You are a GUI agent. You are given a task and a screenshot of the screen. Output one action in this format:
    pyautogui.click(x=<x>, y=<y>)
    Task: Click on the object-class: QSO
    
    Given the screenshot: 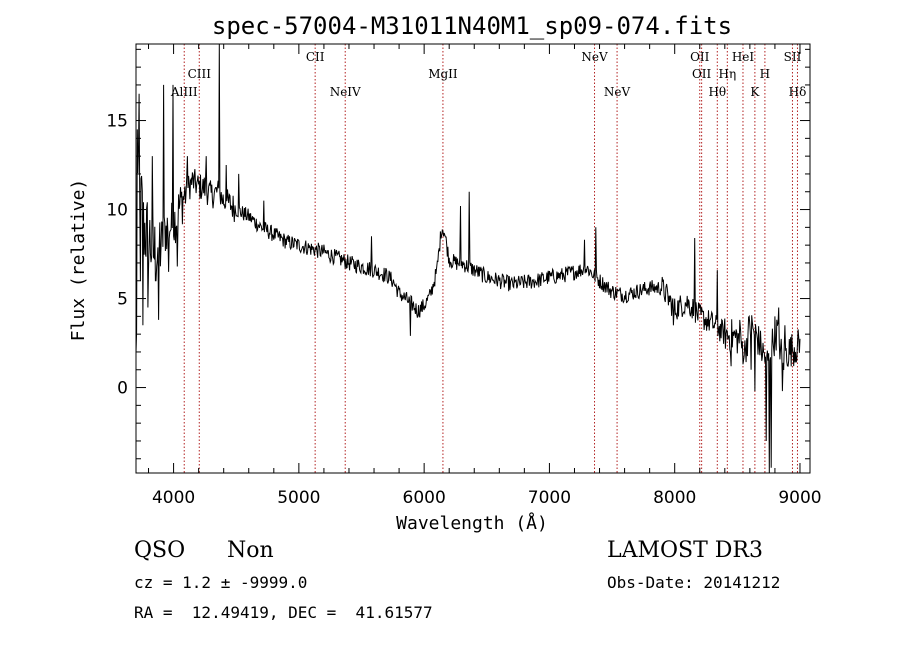 What is the action you would take?
    pyautogui.click(x=160, y=550)
    